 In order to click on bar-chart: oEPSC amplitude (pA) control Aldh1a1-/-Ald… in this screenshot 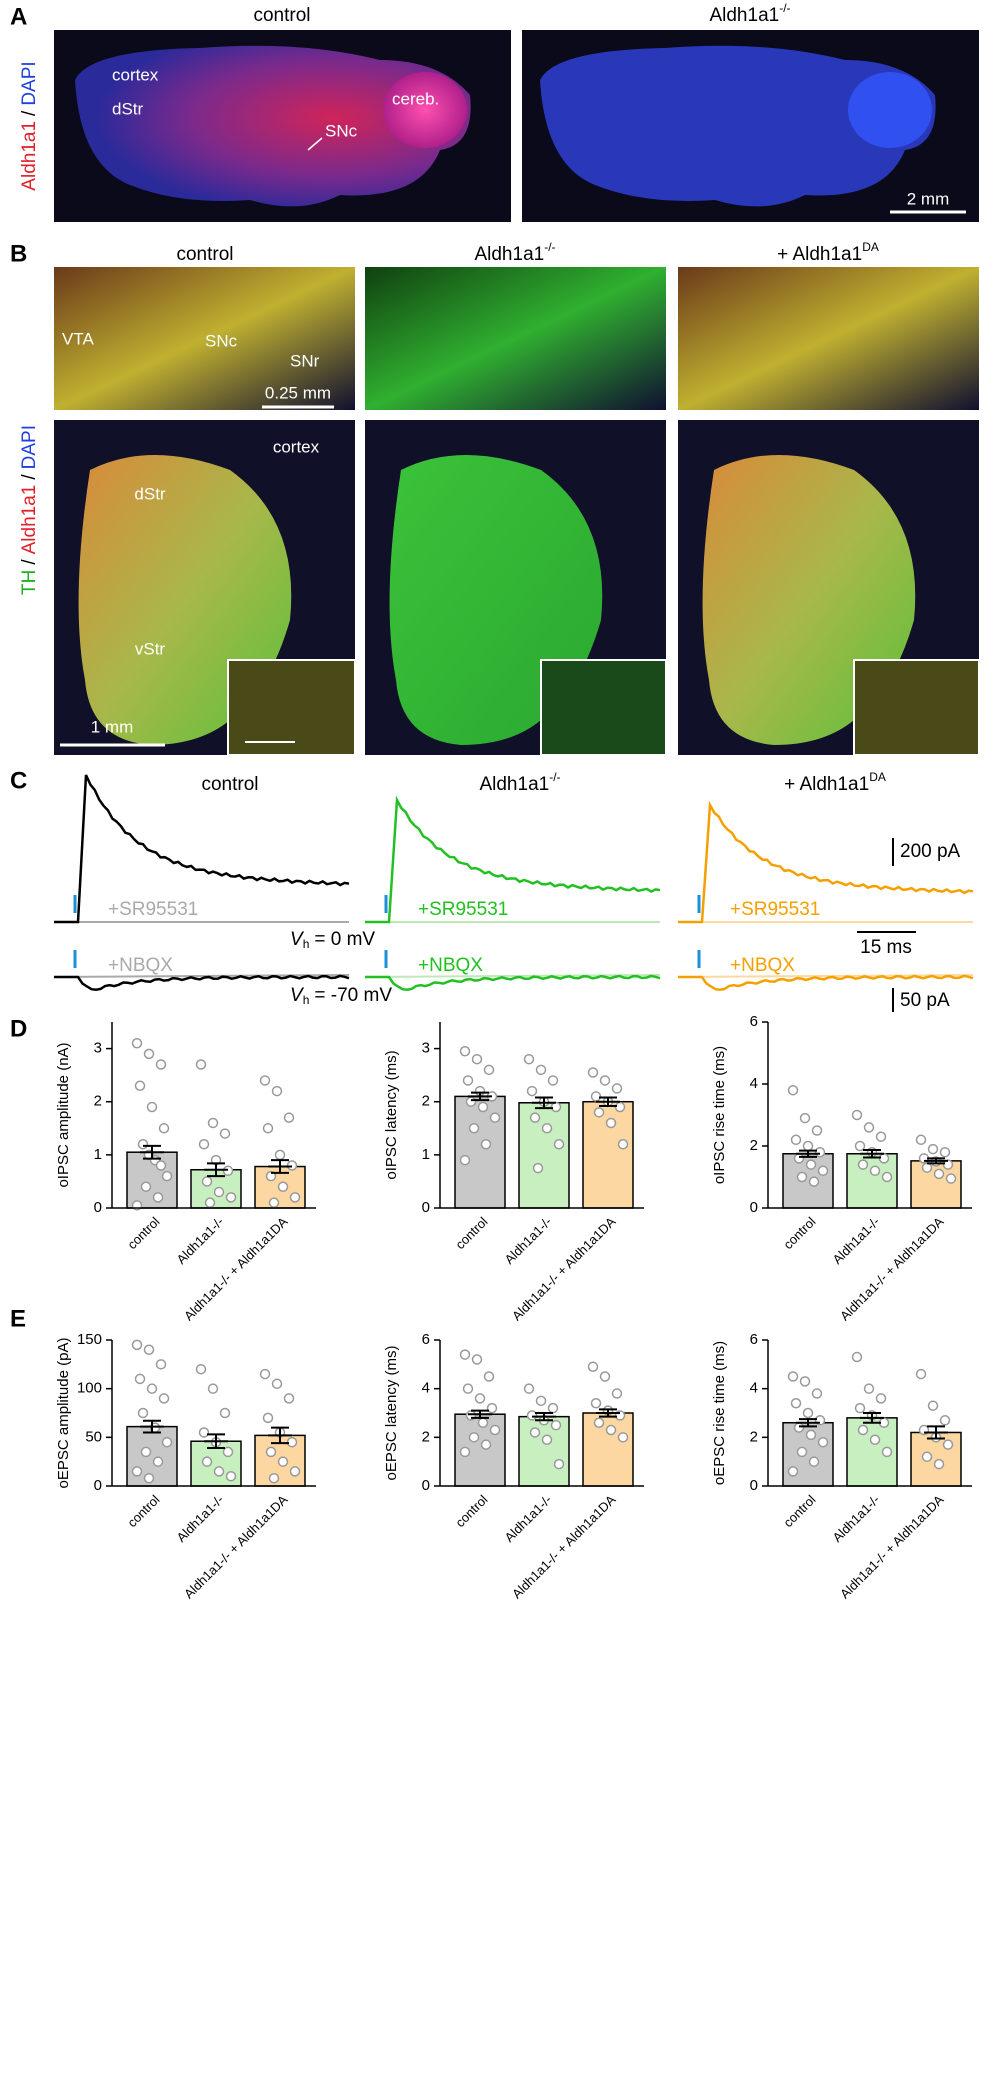, I will do `click(185, 1466)`.